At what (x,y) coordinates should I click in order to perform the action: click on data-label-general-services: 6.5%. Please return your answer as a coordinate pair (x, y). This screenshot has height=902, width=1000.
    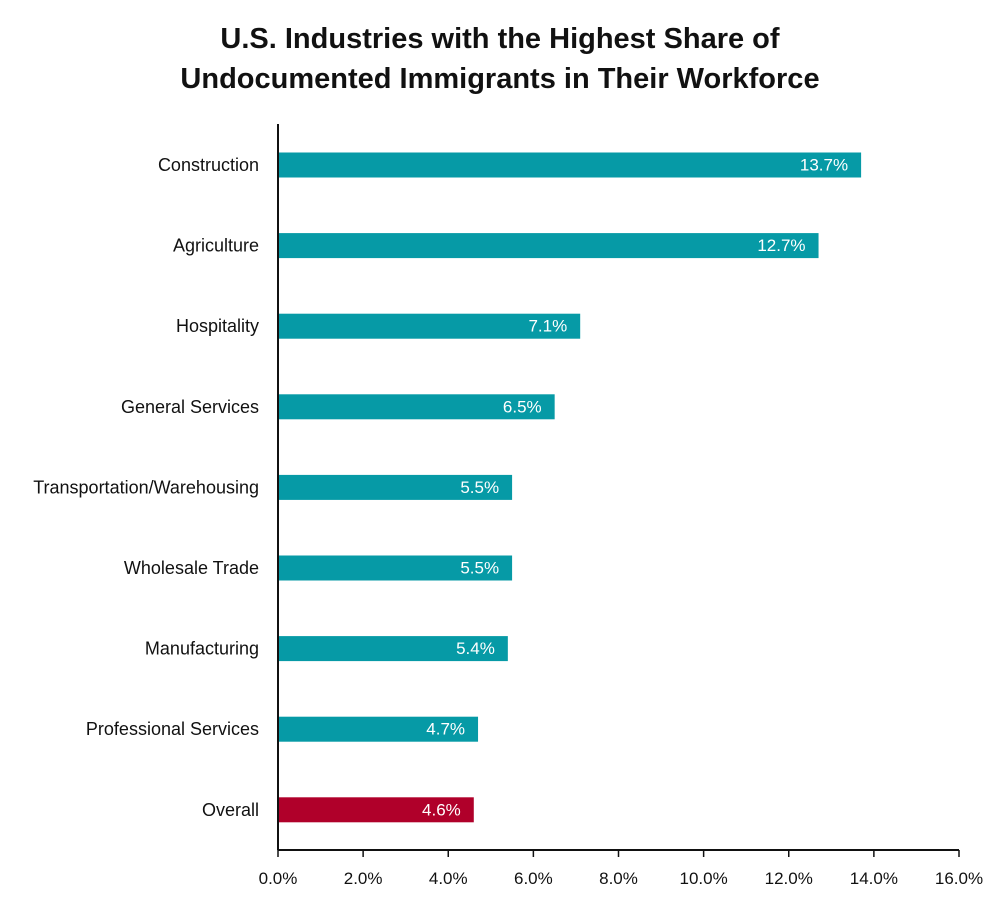
    Looking at the image, I should click on (522, 406).